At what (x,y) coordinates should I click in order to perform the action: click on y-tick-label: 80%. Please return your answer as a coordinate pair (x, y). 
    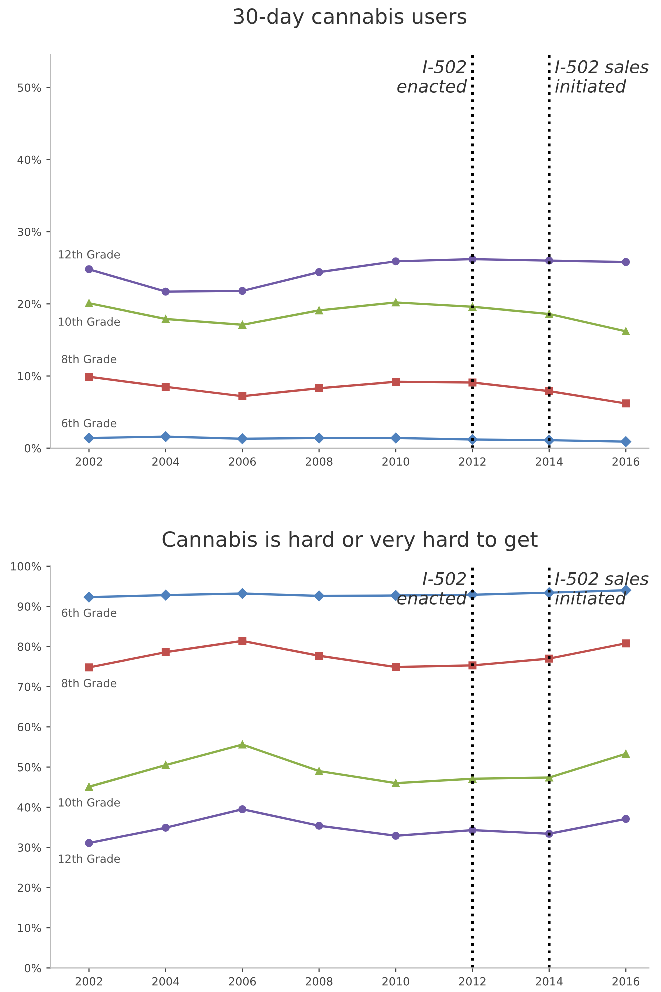
    Looking at the image, I should click on (30, 647).